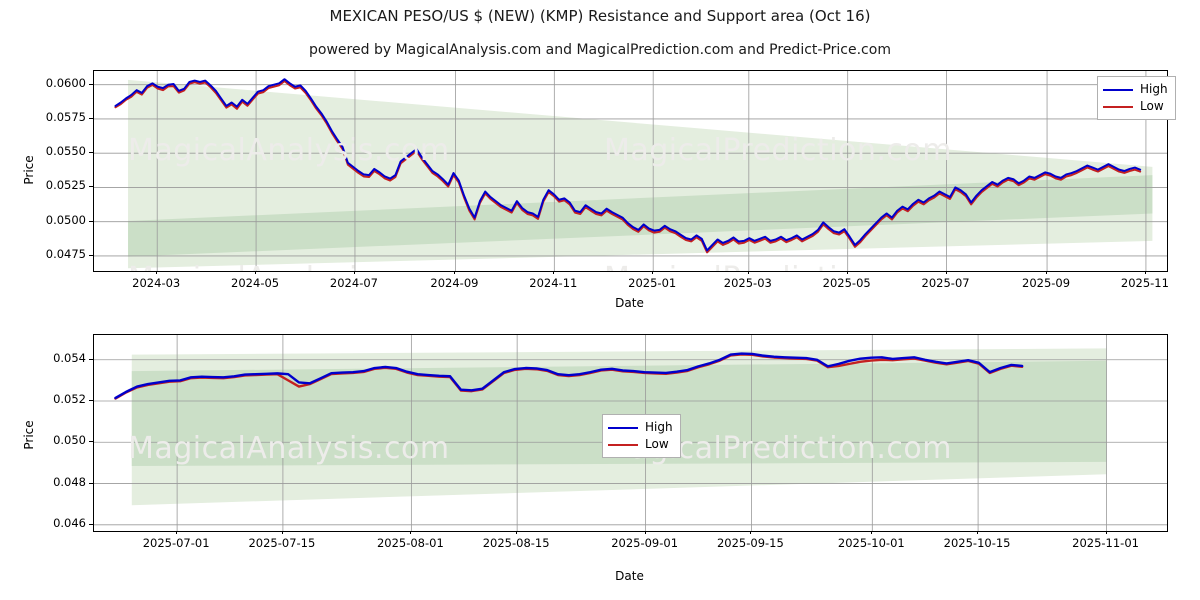 This screenshot has width=1200, height=600. Describe the element at coordinates (65, 253) in the screenshot. I see `y-tick-label: 0.0475` at that location.